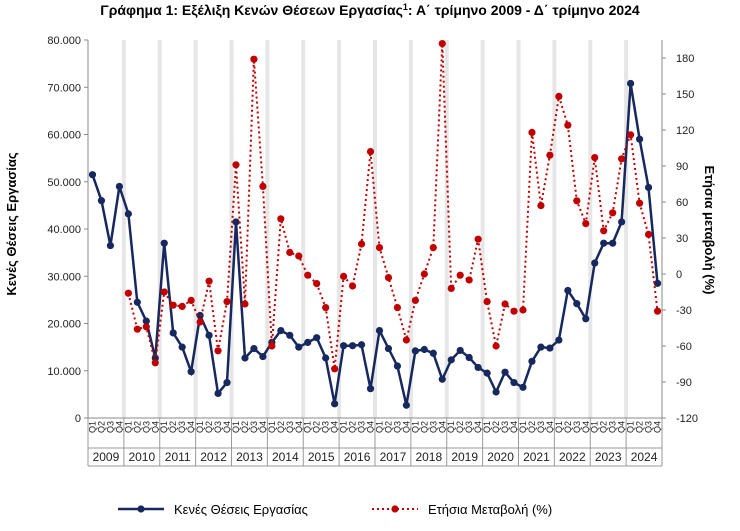 The height and width of the screenshot is (531, 740). I want to click on year-tick-label: 2013, so click(249, 457).